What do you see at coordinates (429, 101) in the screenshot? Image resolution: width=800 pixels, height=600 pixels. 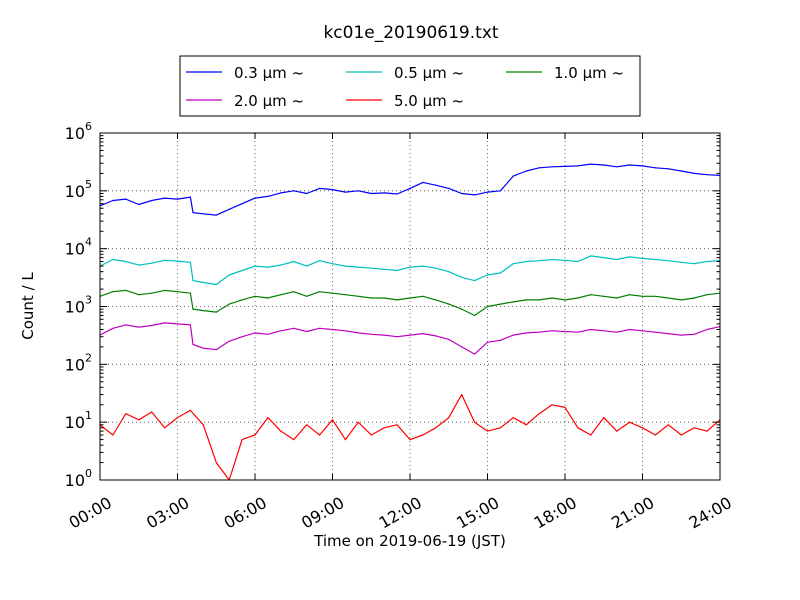 I see `legend-label: 5.0 μm ~` at bounding box center [429, 101].